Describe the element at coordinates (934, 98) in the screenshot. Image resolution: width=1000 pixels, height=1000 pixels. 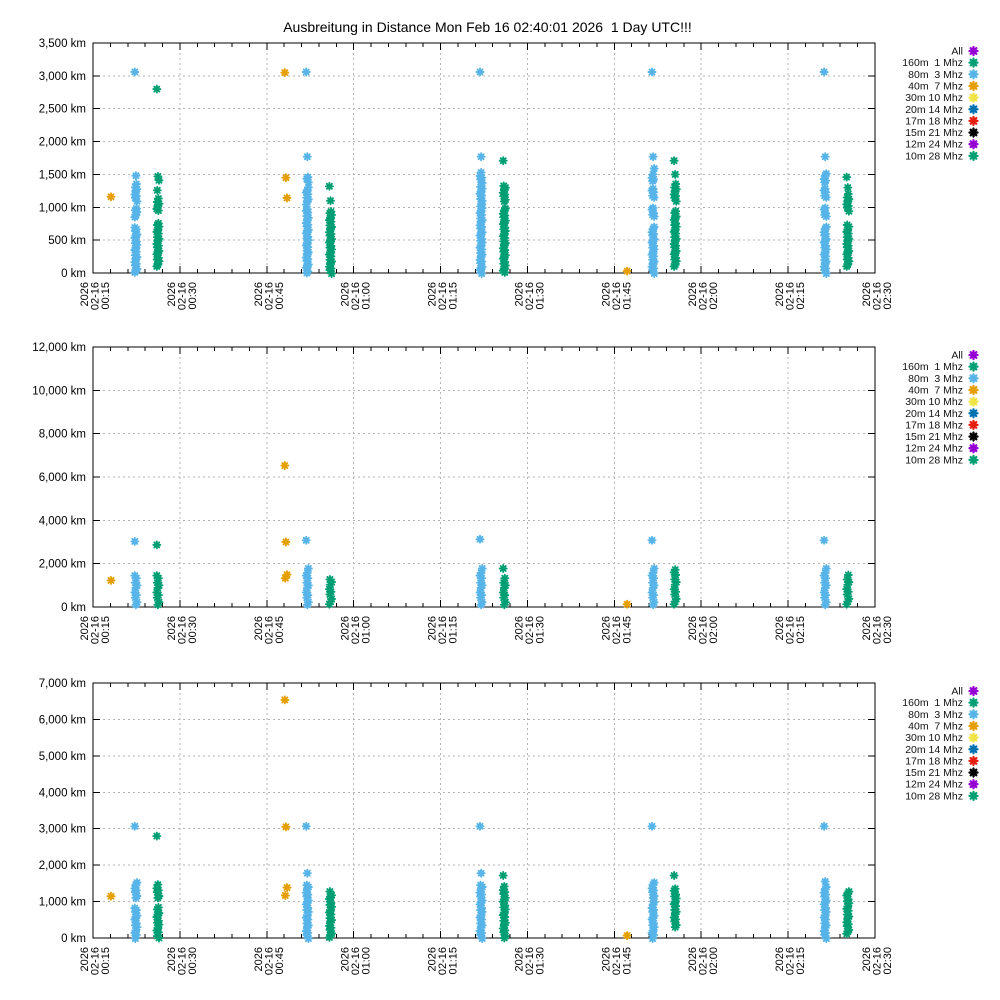
I see `legend-label: 30m 10 Mhz` at that location.